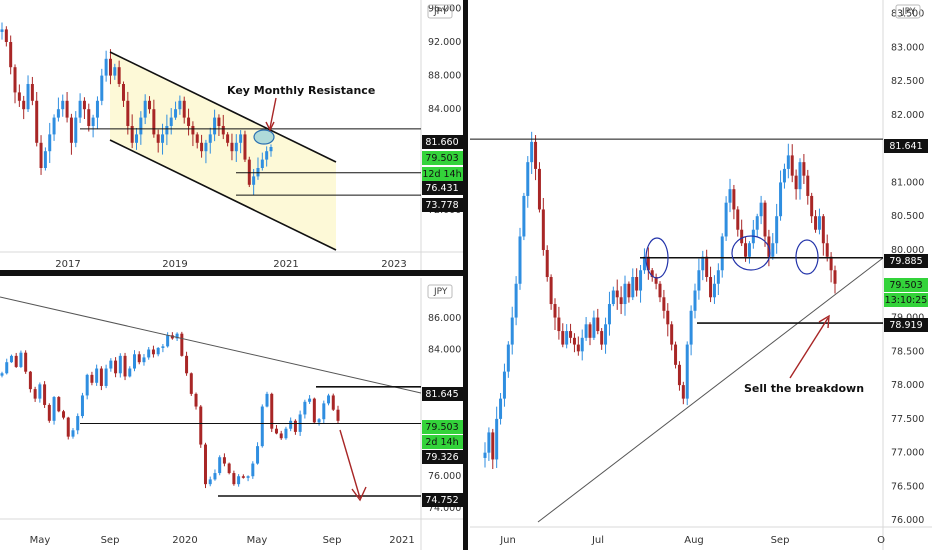 The height and width of the screenshot is (550, 932). What do you see at coordinates (907, 419) in the screenshot?
I see `daily-y-tick: 77.500` at bounding box center [907, 419].